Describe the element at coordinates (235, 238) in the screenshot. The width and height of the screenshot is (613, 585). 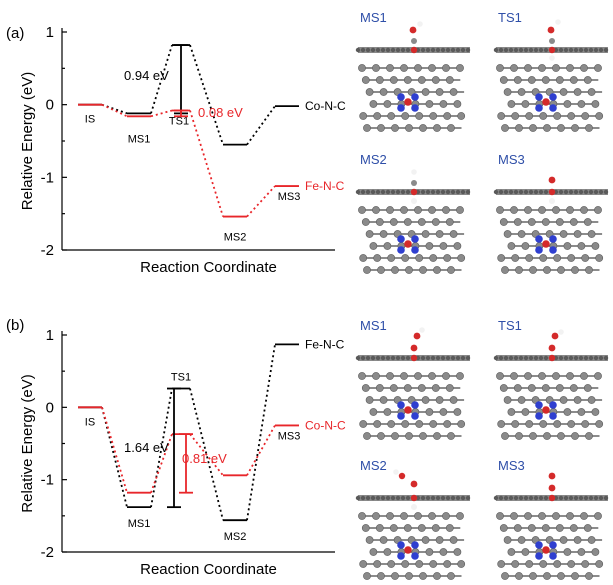
I see `state-label: MS2` at that location.